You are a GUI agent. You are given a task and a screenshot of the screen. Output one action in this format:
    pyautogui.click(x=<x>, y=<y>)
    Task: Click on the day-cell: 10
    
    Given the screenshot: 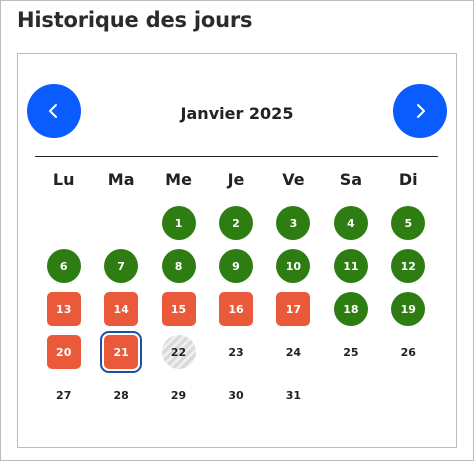 What is the action you would take?
    pyautogui.click(x=293, y=266)
    